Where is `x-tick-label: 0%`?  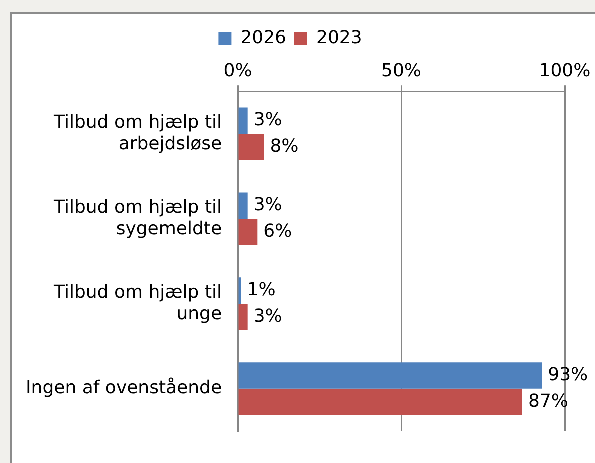 x-tick-label: 0% is located at coordinates (238, 71).